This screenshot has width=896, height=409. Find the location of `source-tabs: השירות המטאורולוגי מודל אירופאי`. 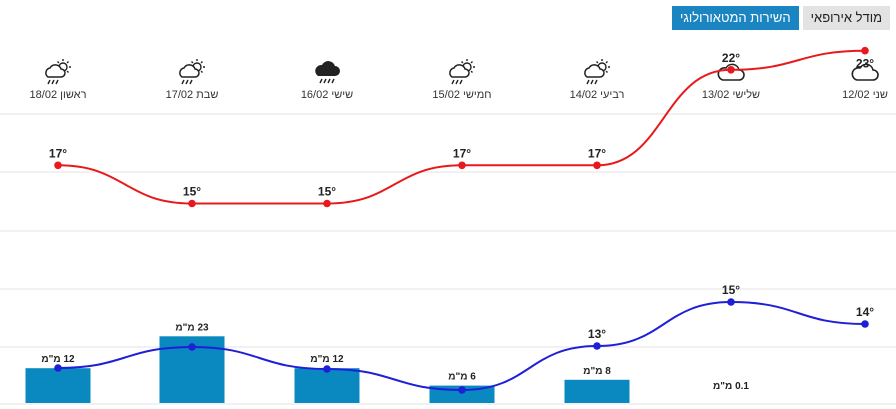

source-tabs: השירות המטאורולוגי מודל אירופאי is located at coordinates (780, 18).